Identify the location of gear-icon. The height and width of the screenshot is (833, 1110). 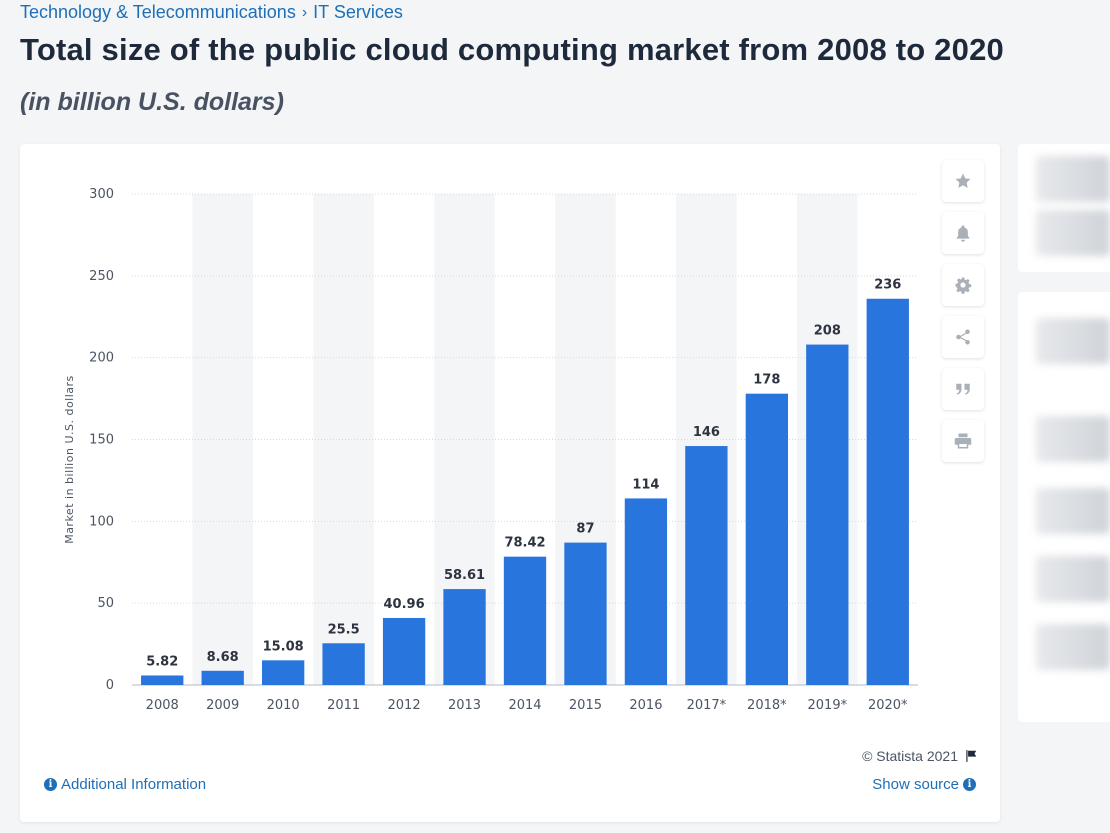
(963, 285).